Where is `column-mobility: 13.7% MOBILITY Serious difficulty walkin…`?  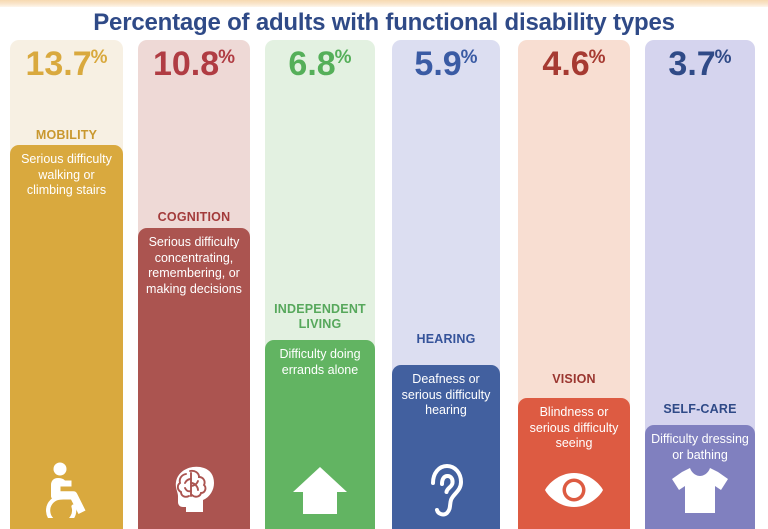
column-mobility: 13.7% MOBILITY Serious difficulty walkin… is located at coordinates (66, 284).